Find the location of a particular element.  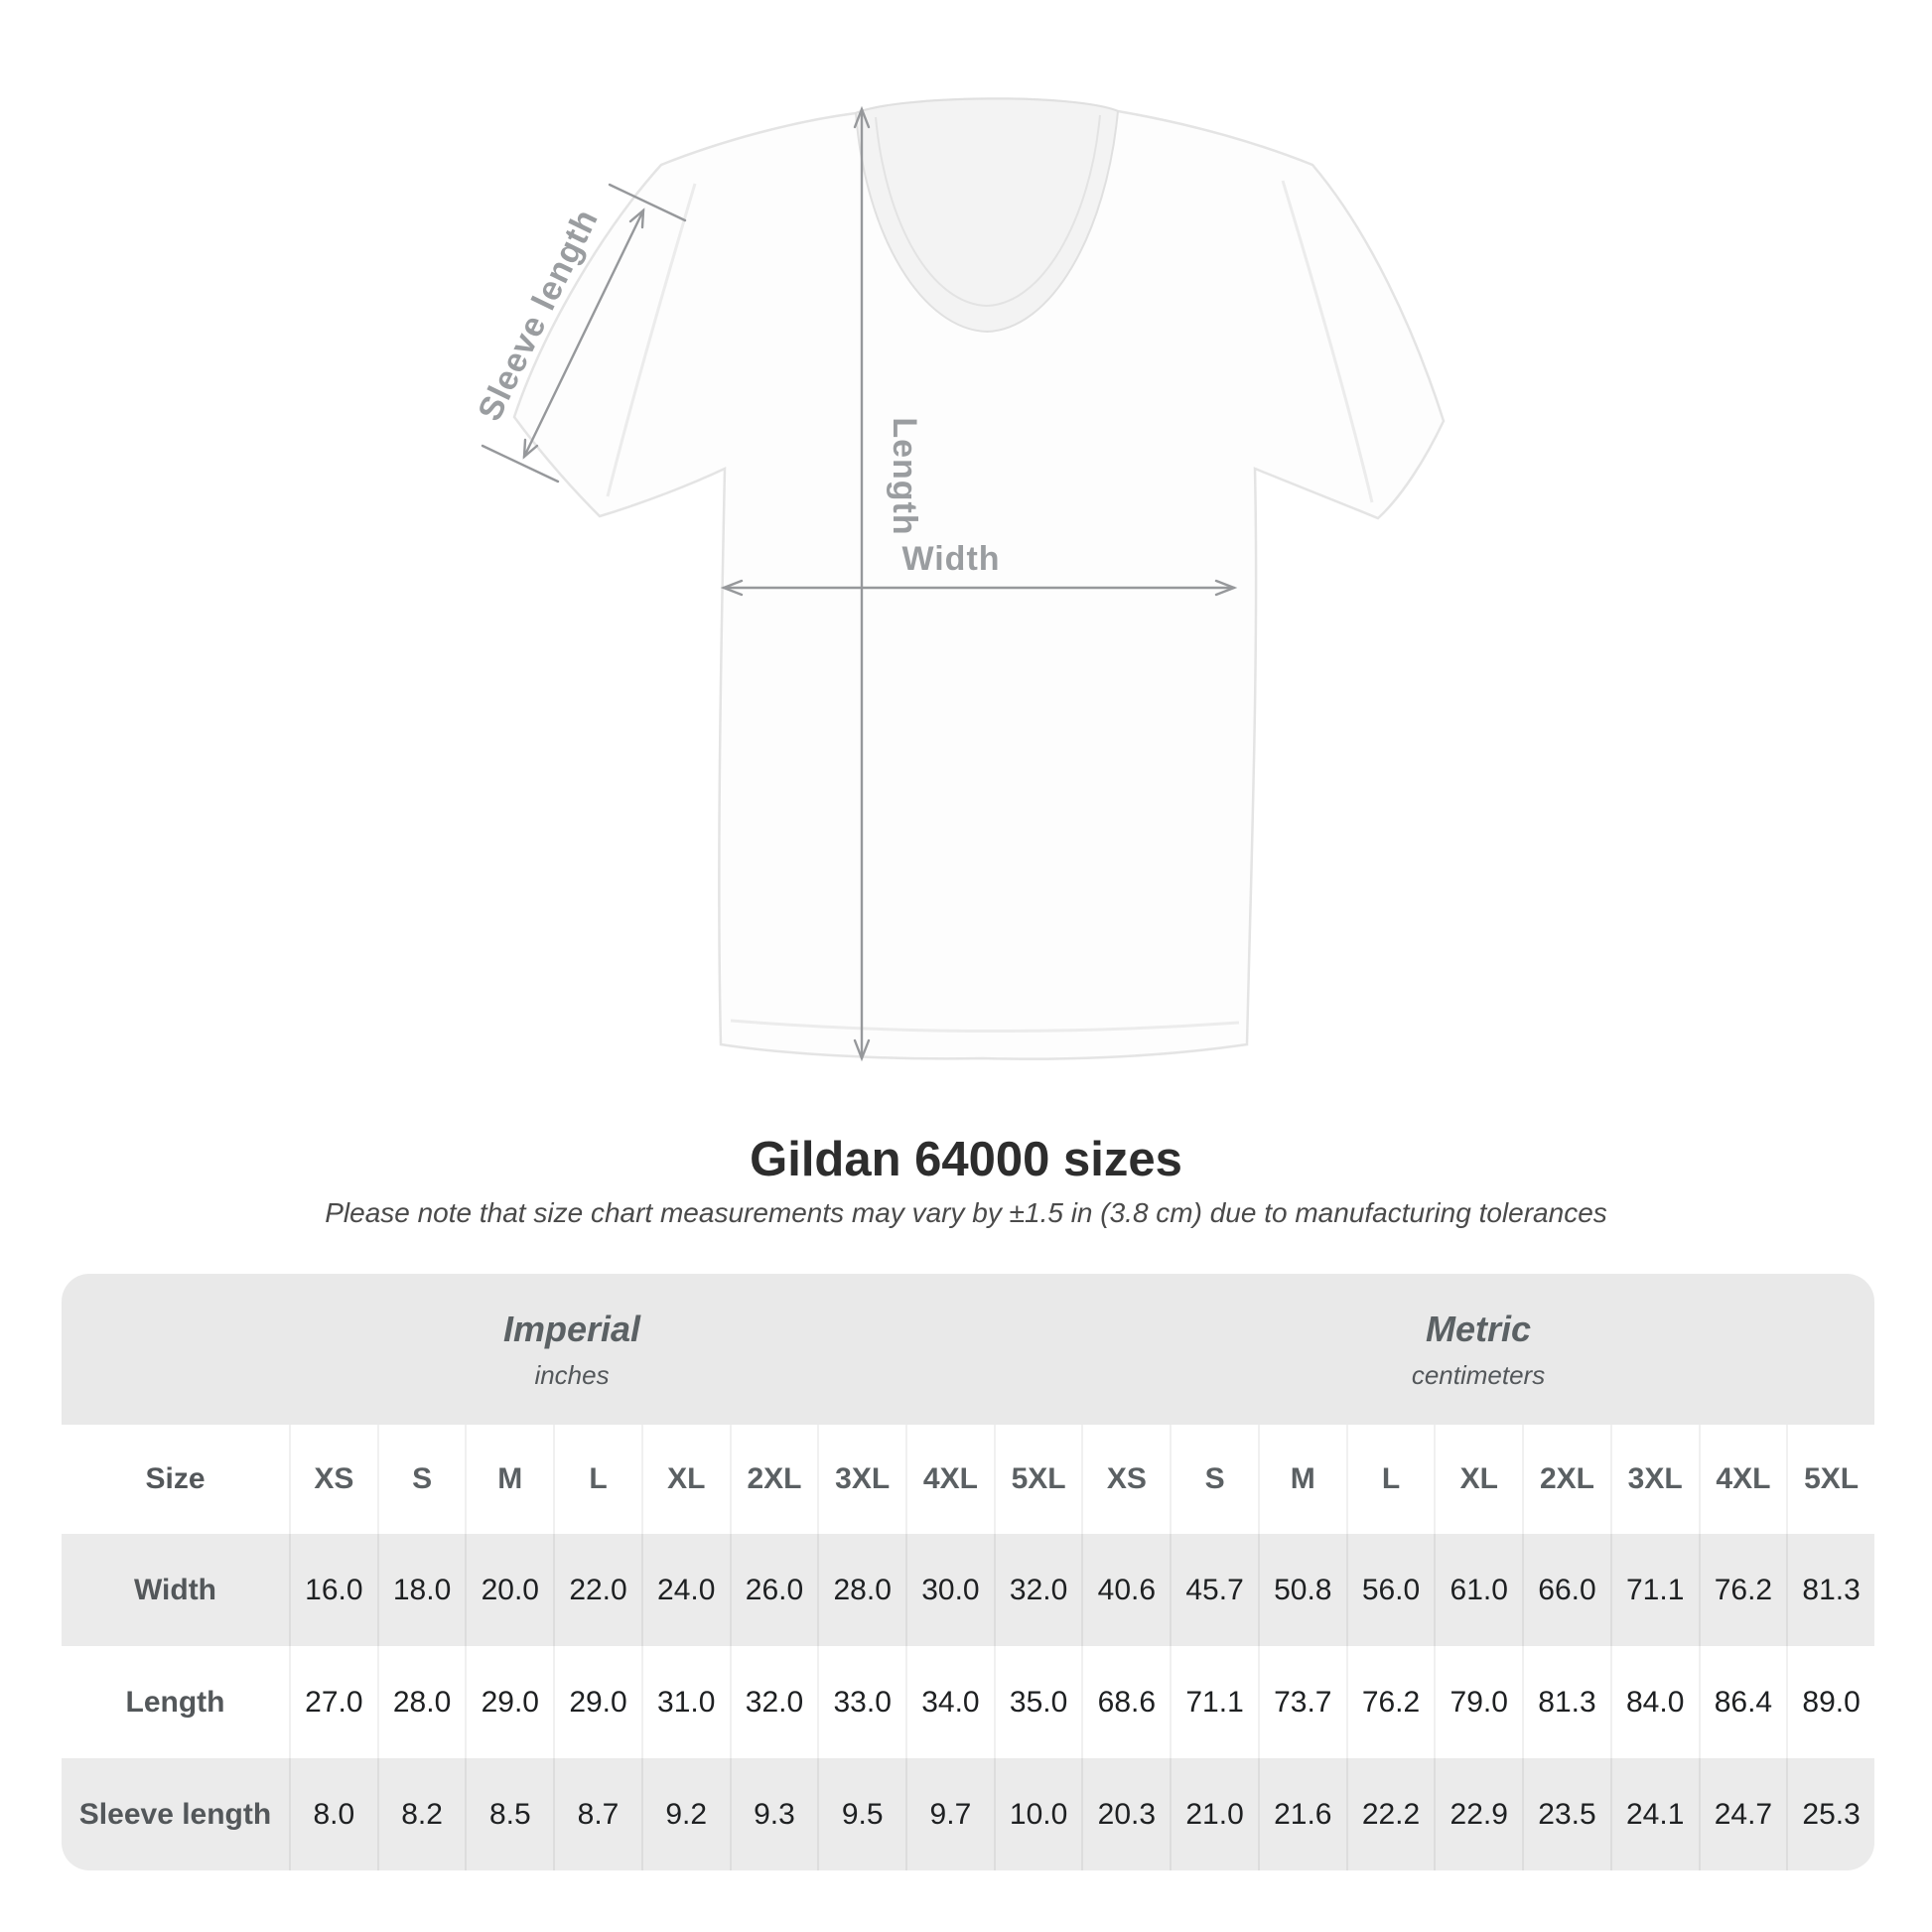

imperial-title: Imperial is located at coordinates (572, 1329).